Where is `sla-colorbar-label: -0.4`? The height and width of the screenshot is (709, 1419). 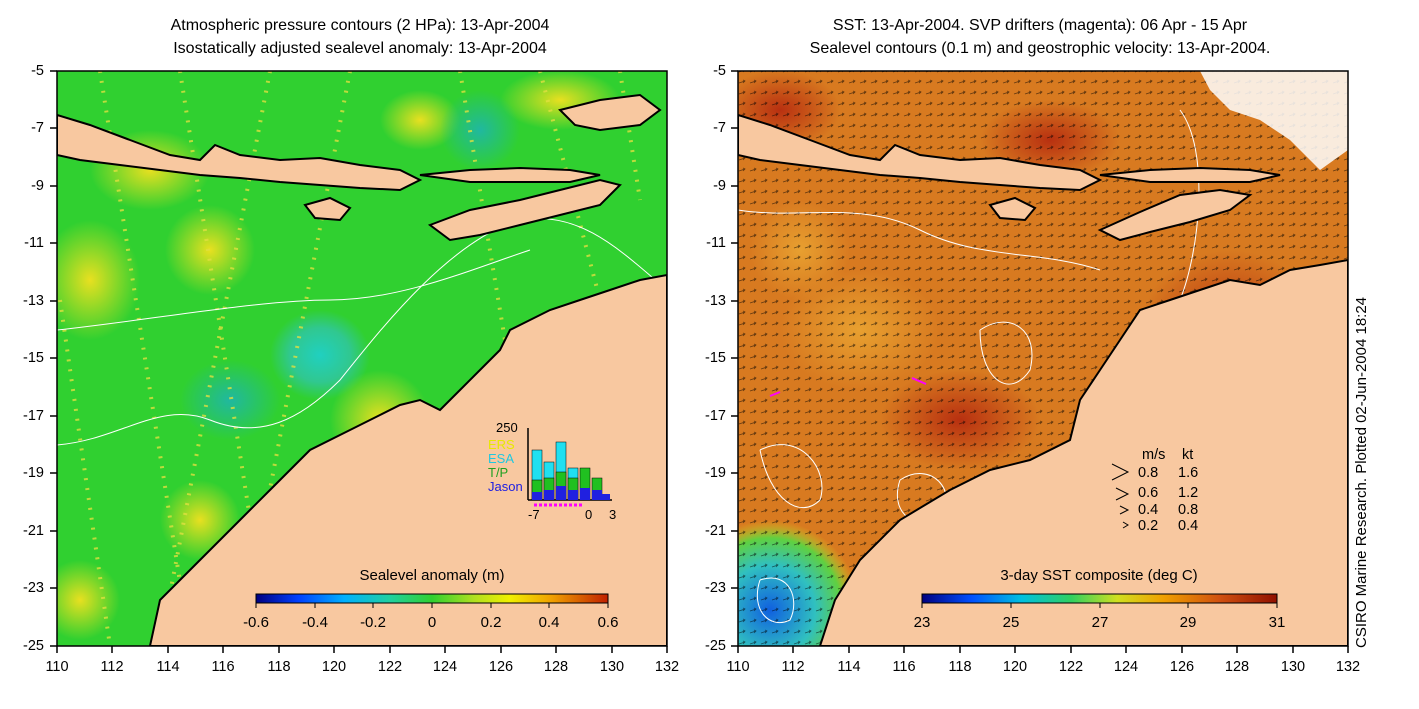 sla-colorbar-label: -0.4 is located at coordinates (315, 622).